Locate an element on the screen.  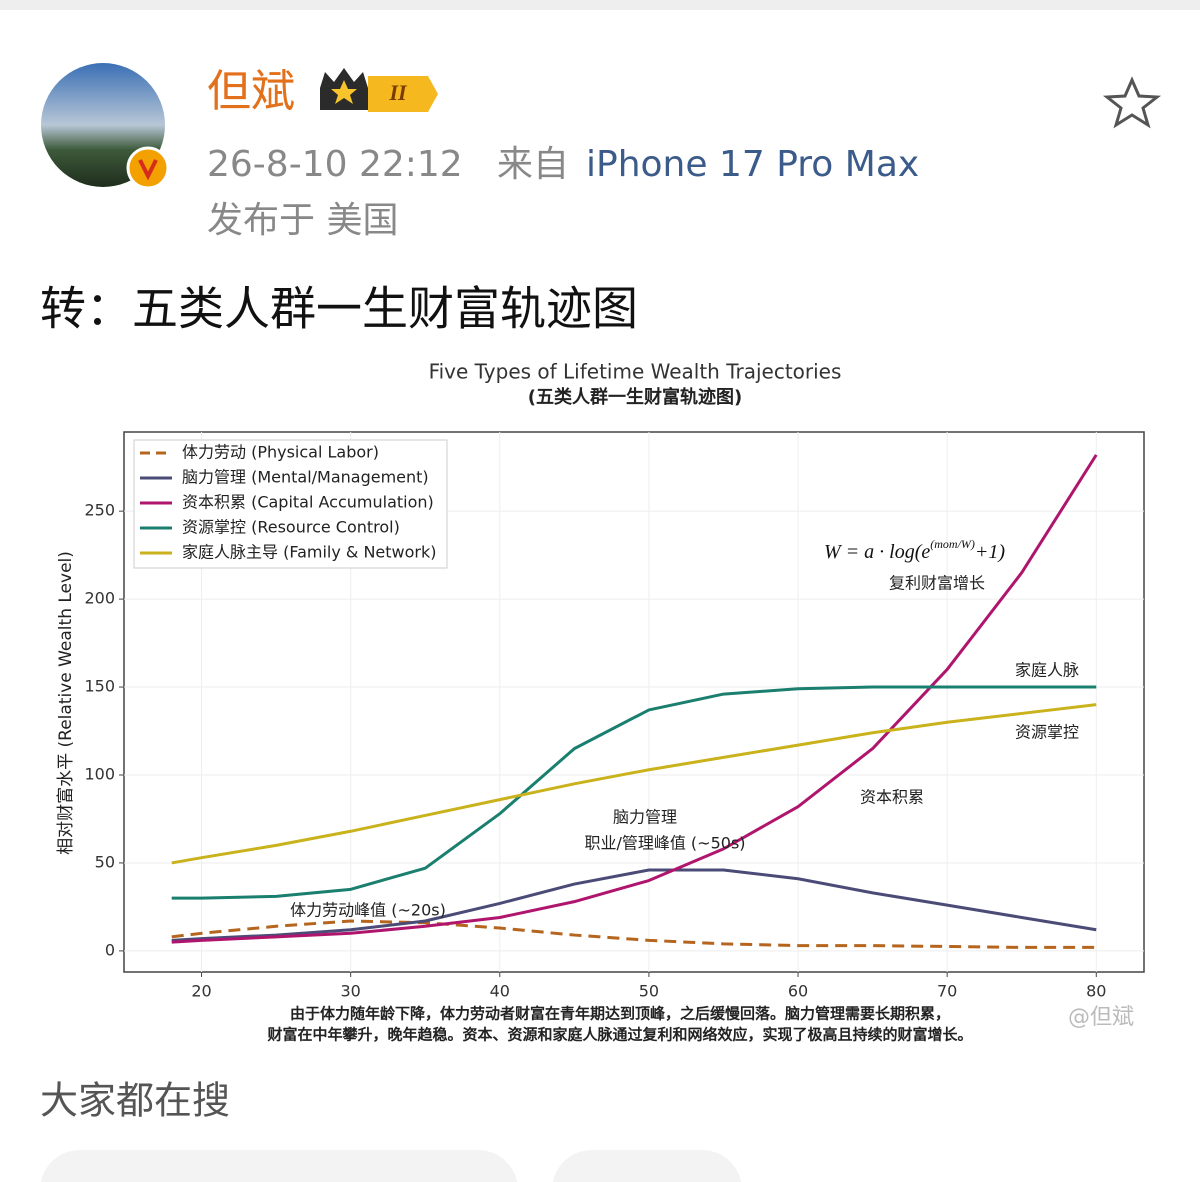
y-tick-label: 50 is located at coordinates (105, 861).